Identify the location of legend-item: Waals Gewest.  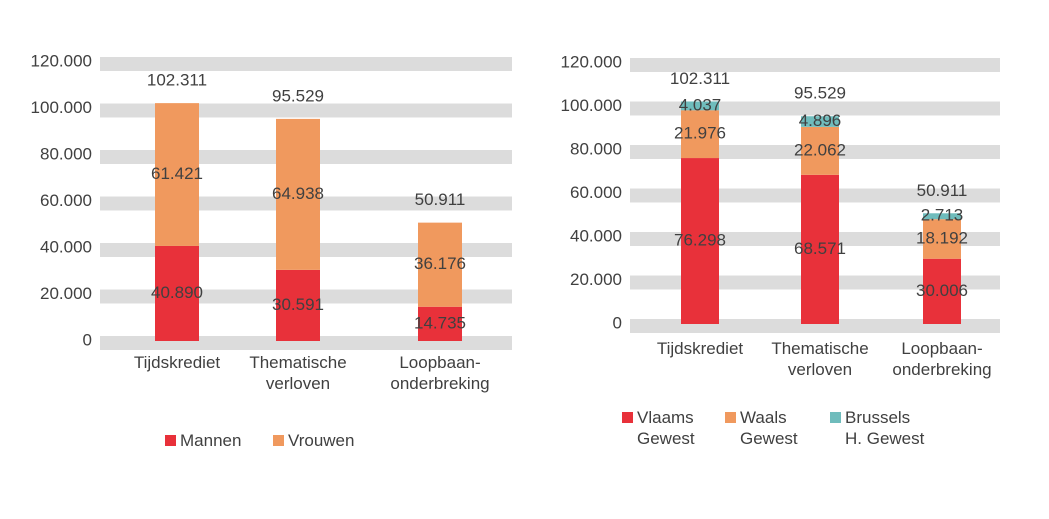
(775, 428).